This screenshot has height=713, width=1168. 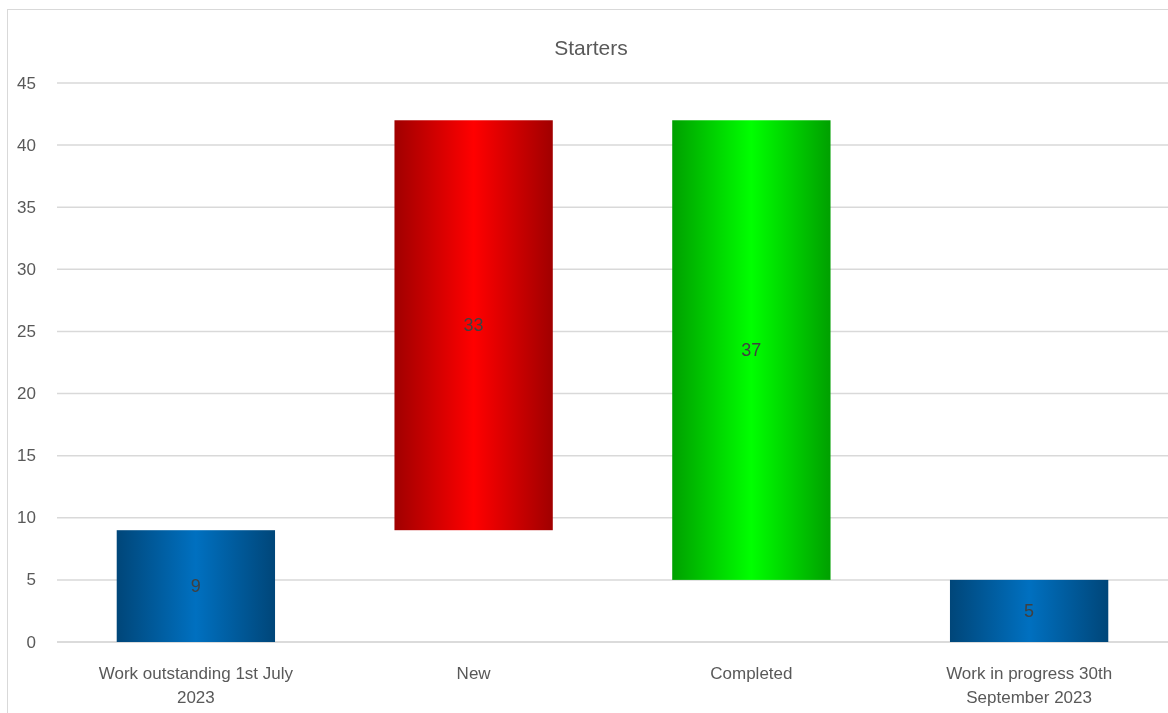 What do you see at coordinates (26, 83) in the screenshot?
I see `y-tick-label: 45` at bounding box center [26, 83].